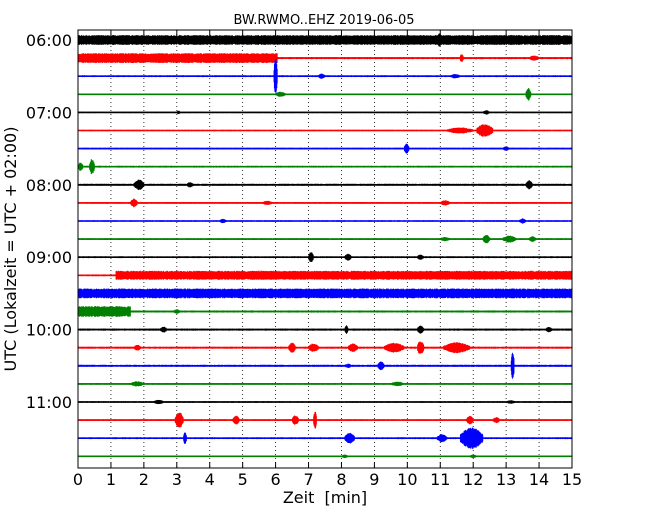  I want to click on x-tick-label: 5, so click(243, 479).